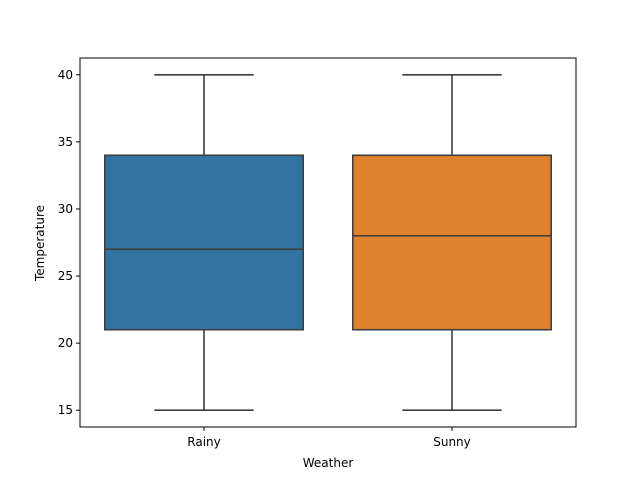 The image size is (640, 480). Describe the element at coordinates (328, 463) in the screenshot. I see `x-axis-label: Weather` at that location.